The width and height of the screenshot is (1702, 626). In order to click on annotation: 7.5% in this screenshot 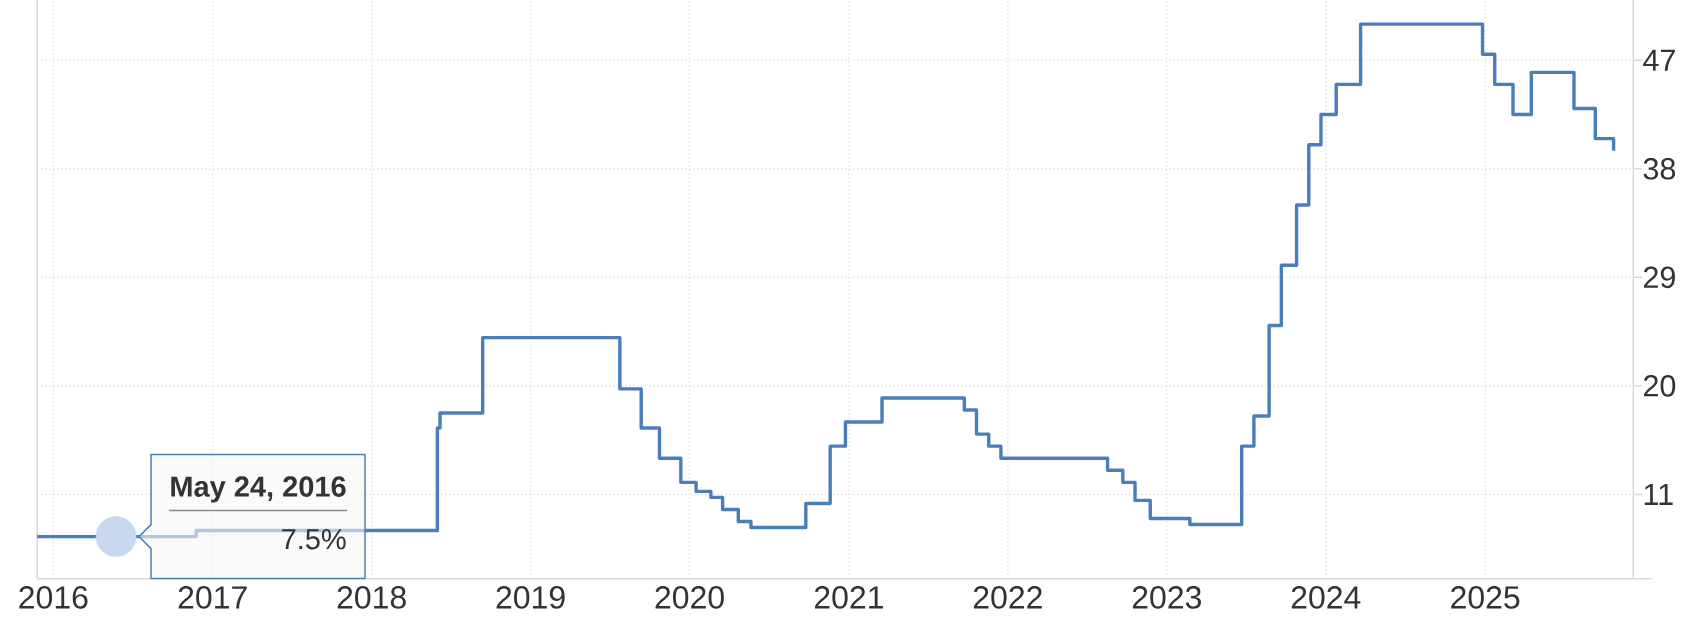, I will do `click(314, 539)`.